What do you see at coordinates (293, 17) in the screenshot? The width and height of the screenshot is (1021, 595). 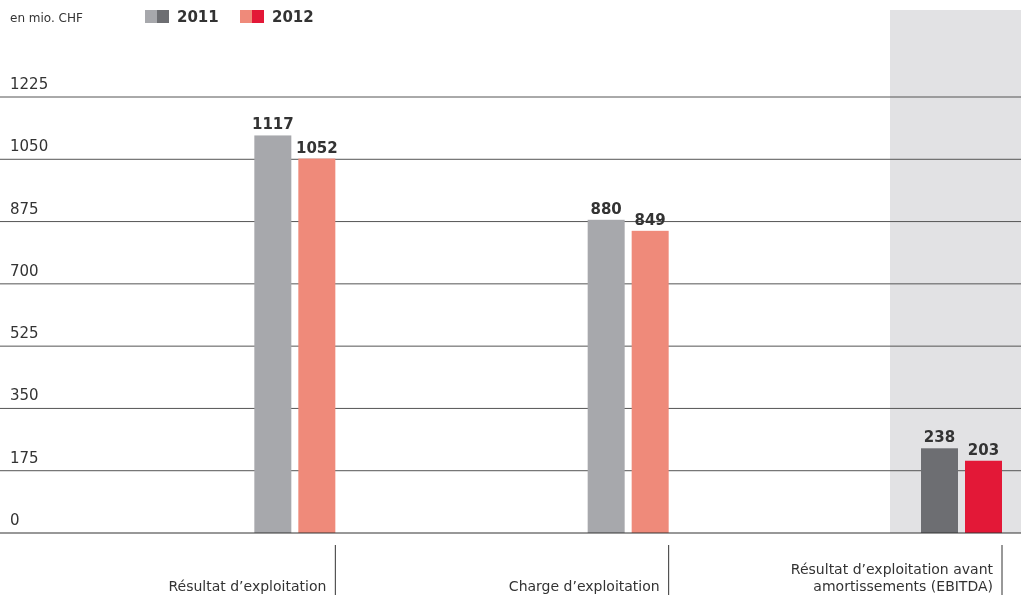 I see `legend-label: 2012` at bounding box center [293, 17].